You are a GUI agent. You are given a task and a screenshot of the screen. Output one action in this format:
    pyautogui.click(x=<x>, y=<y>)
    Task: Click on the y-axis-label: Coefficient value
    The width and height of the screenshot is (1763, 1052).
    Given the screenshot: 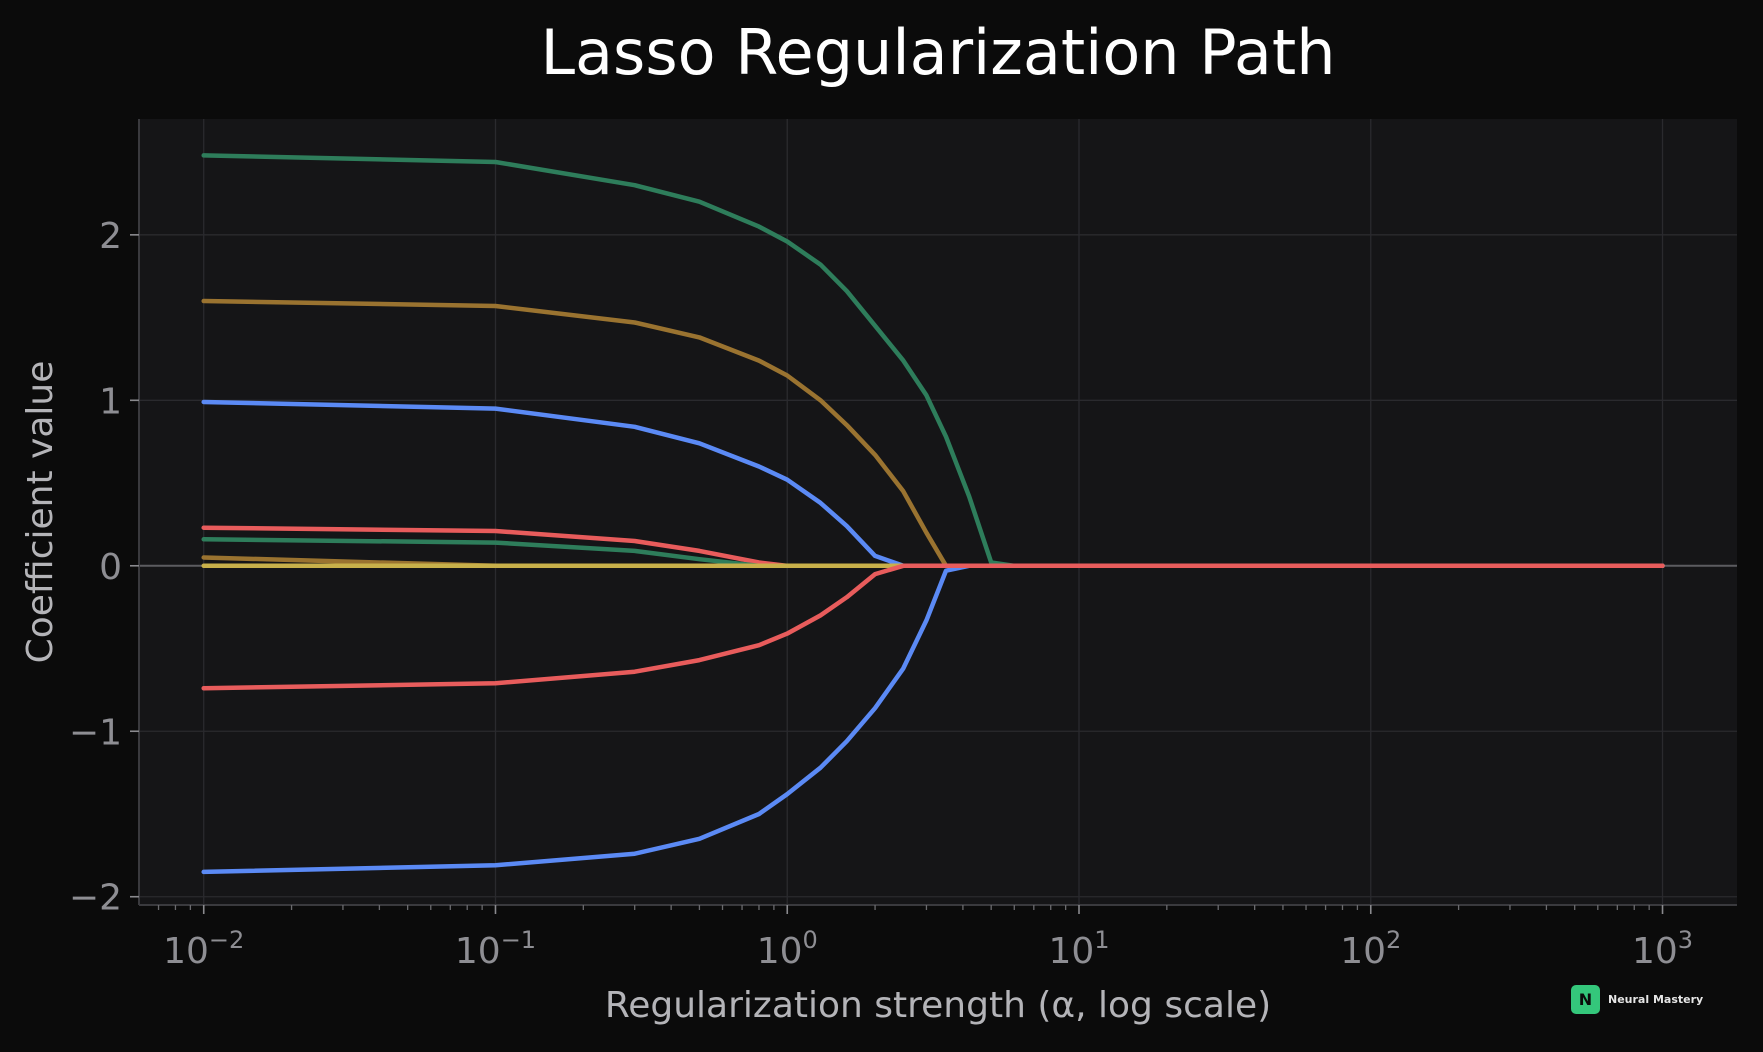 What is the action you would take?
    pyautogui.click(x=40, y=512)
    